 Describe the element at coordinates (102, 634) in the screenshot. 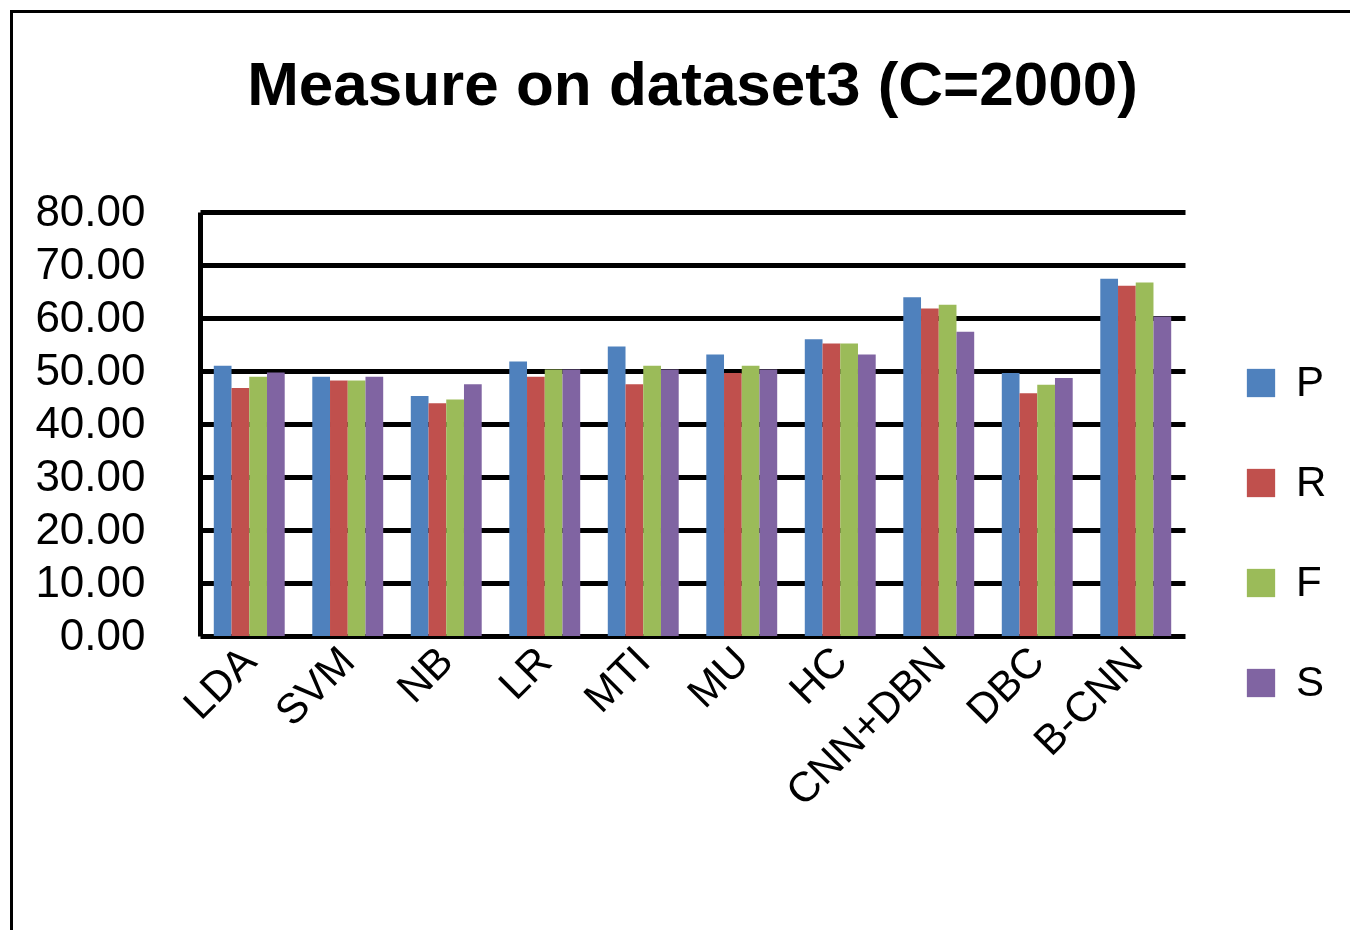

I see `y-tick-label: 0.00` at that location.